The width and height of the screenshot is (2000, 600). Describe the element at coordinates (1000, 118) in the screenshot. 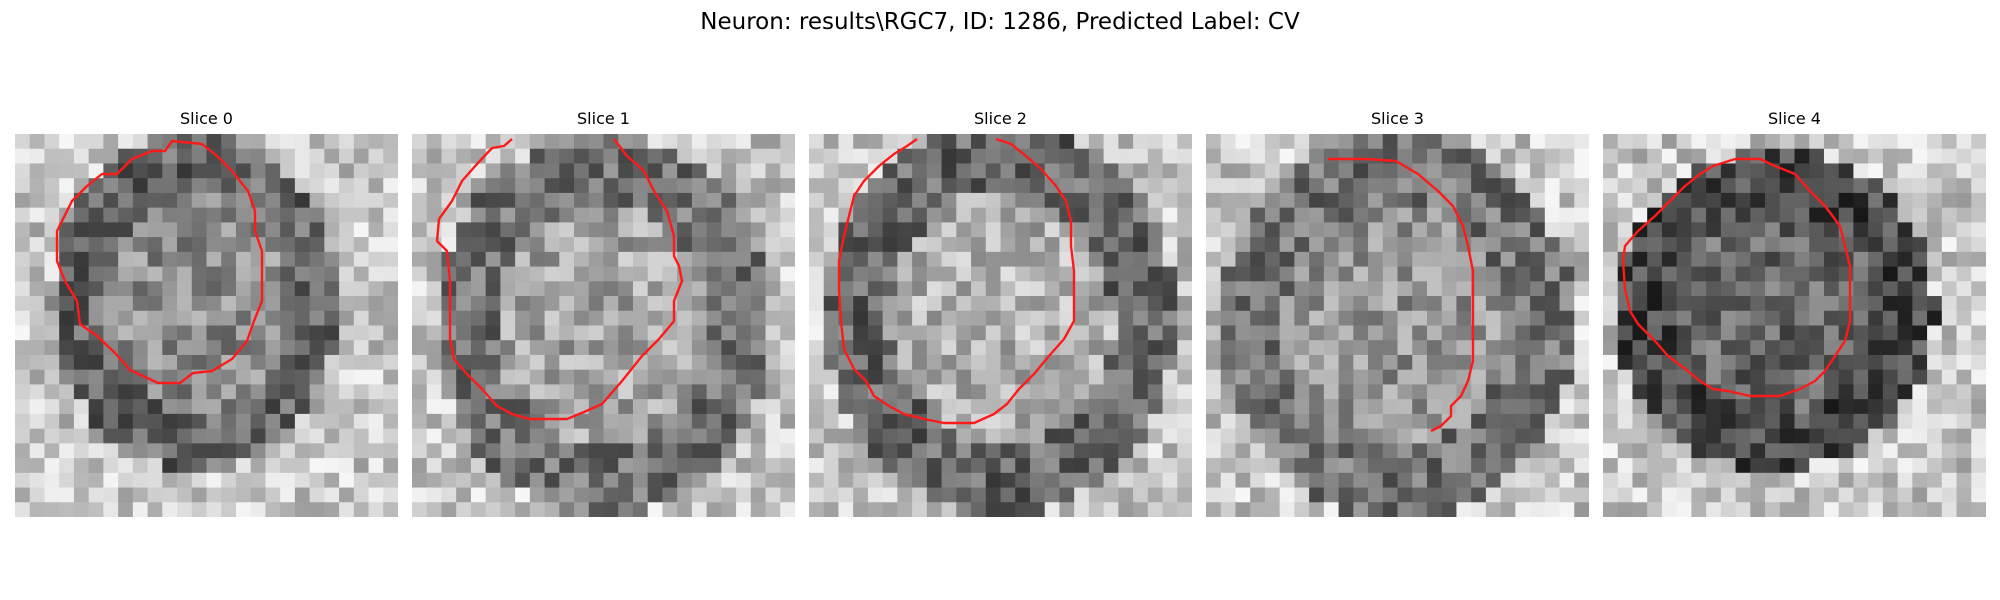

I see `slice-title: Slice 2` at that location.